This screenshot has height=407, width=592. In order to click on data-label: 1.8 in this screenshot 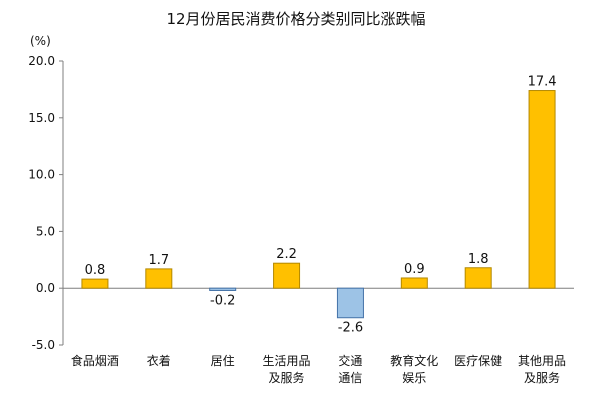, I will do `click(478, 259)`.